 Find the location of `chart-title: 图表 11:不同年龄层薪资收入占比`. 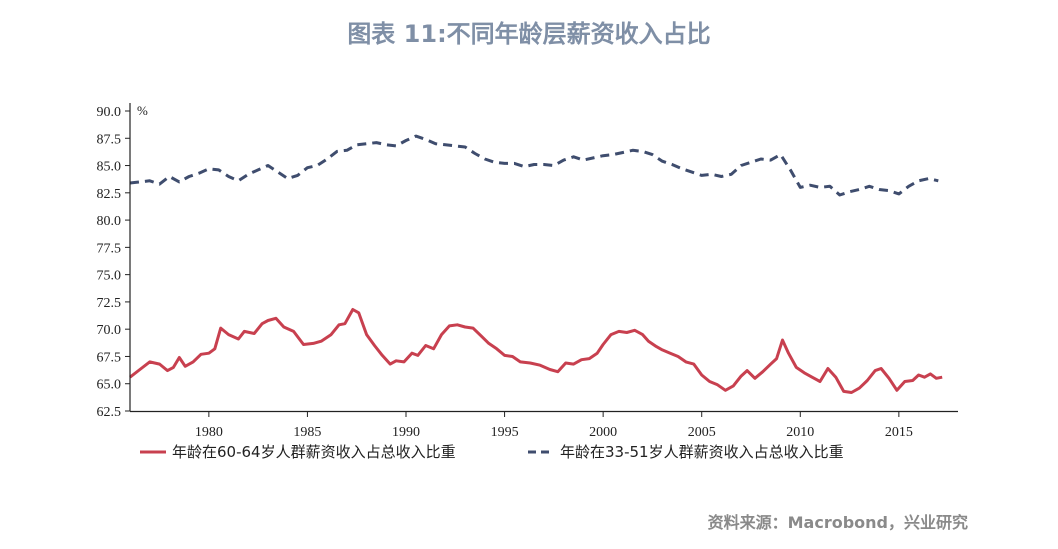

chart-title: 图表 11:不同年龄层薪资收入占比 is located at coordinates (529, 34).